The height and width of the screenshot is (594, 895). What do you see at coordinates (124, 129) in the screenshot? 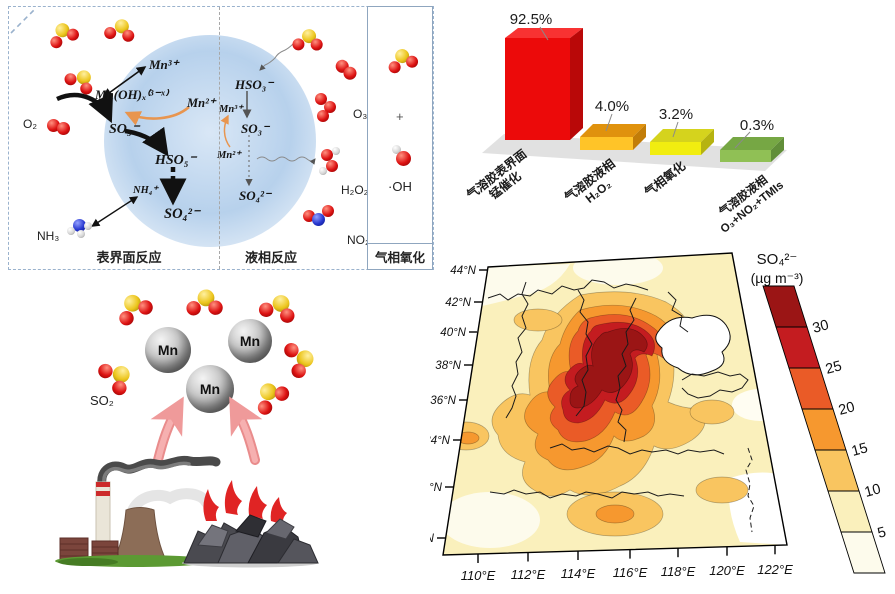
I see `species-so5: SO₅⁻` at bounding box center [124, 129].